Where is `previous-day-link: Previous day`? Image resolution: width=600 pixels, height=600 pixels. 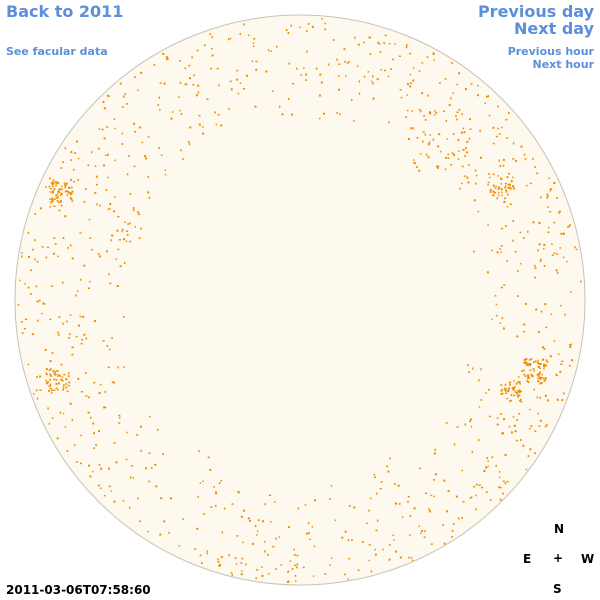
previous-day-link: Previous day is located at coordinates (535, 11).